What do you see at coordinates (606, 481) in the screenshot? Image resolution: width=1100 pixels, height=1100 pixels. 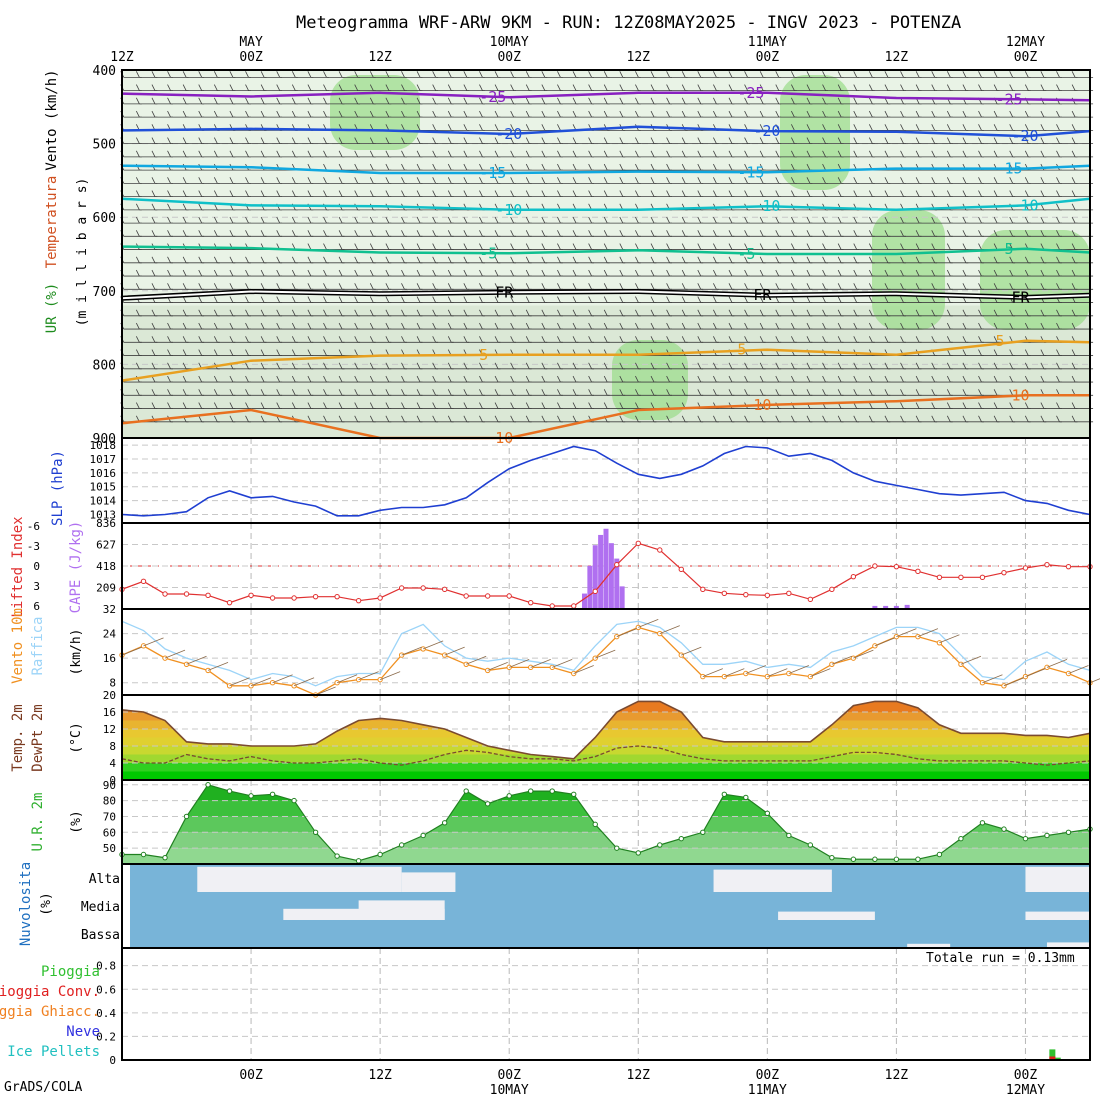 I see `slp-line` at bounding box center [606, 481].